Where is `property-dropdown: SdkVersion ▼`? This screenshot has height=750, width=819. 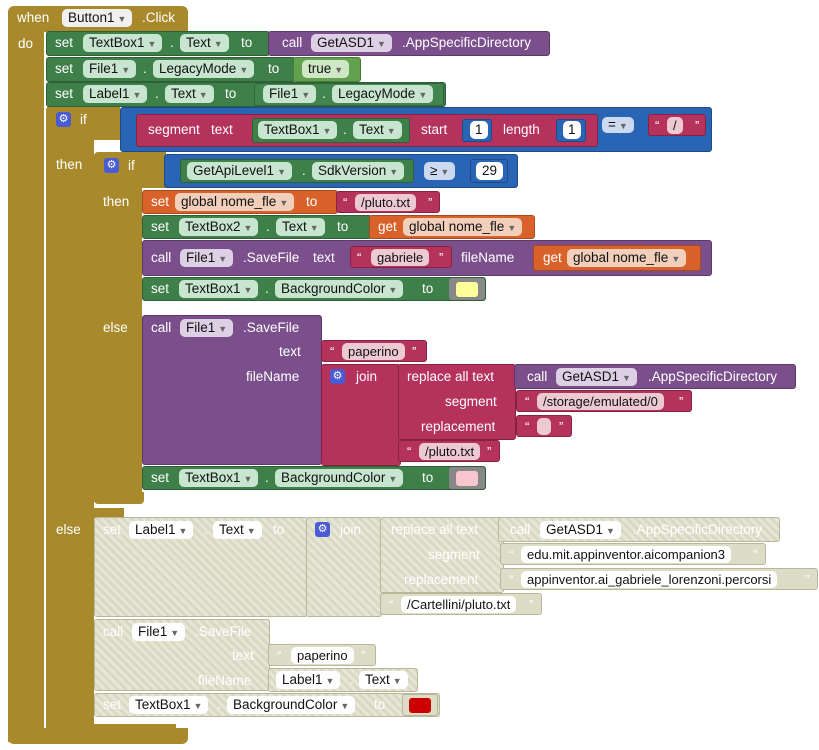
property-dropdown: SdkVersion ▼ is located at coordinates (358, 171).